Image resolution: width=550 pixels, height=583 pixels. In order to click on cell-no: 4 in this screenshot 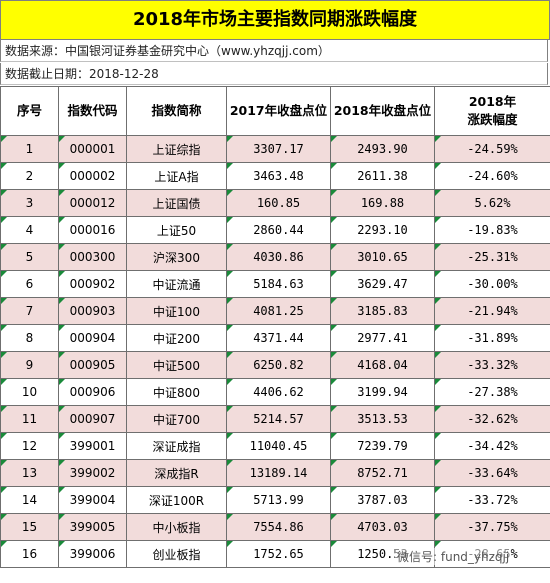, I will do `click(29, 230)`.